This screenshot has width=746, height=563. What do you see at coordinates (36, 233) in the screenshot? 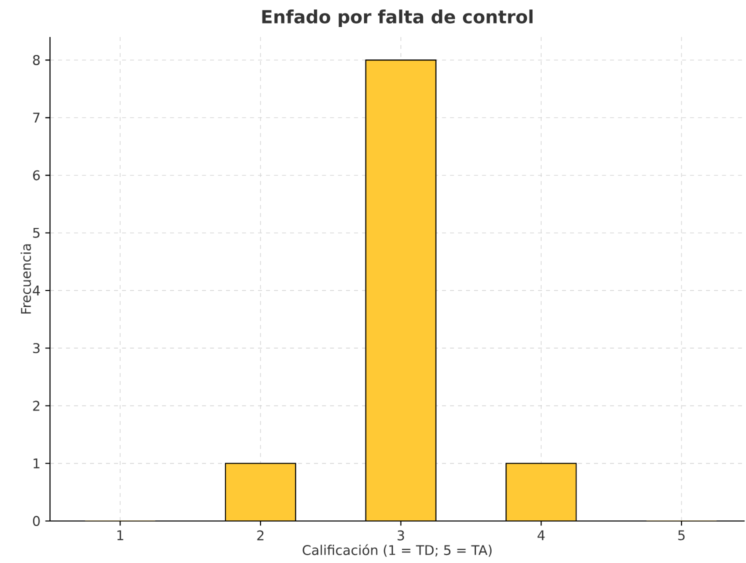
I see `y-tick-label: 5` at bounding box center [36, 233].